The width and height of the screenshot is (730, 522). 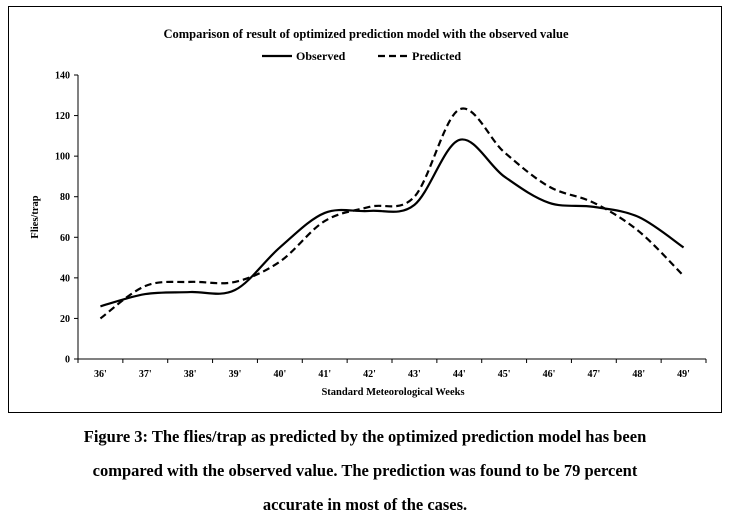 I want to click on caption-line-3: accurate in most of the cases., so click(x=365, y=504).